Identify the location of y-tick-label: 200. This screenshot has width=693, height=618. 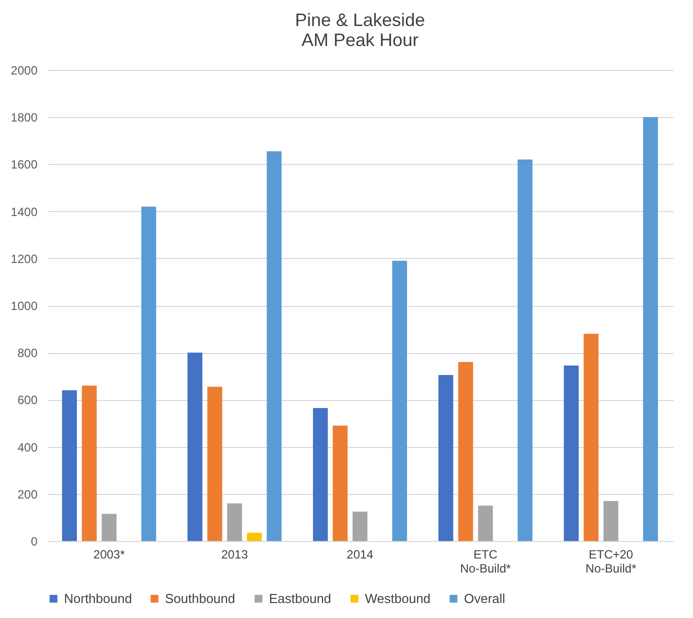
(27, 494).